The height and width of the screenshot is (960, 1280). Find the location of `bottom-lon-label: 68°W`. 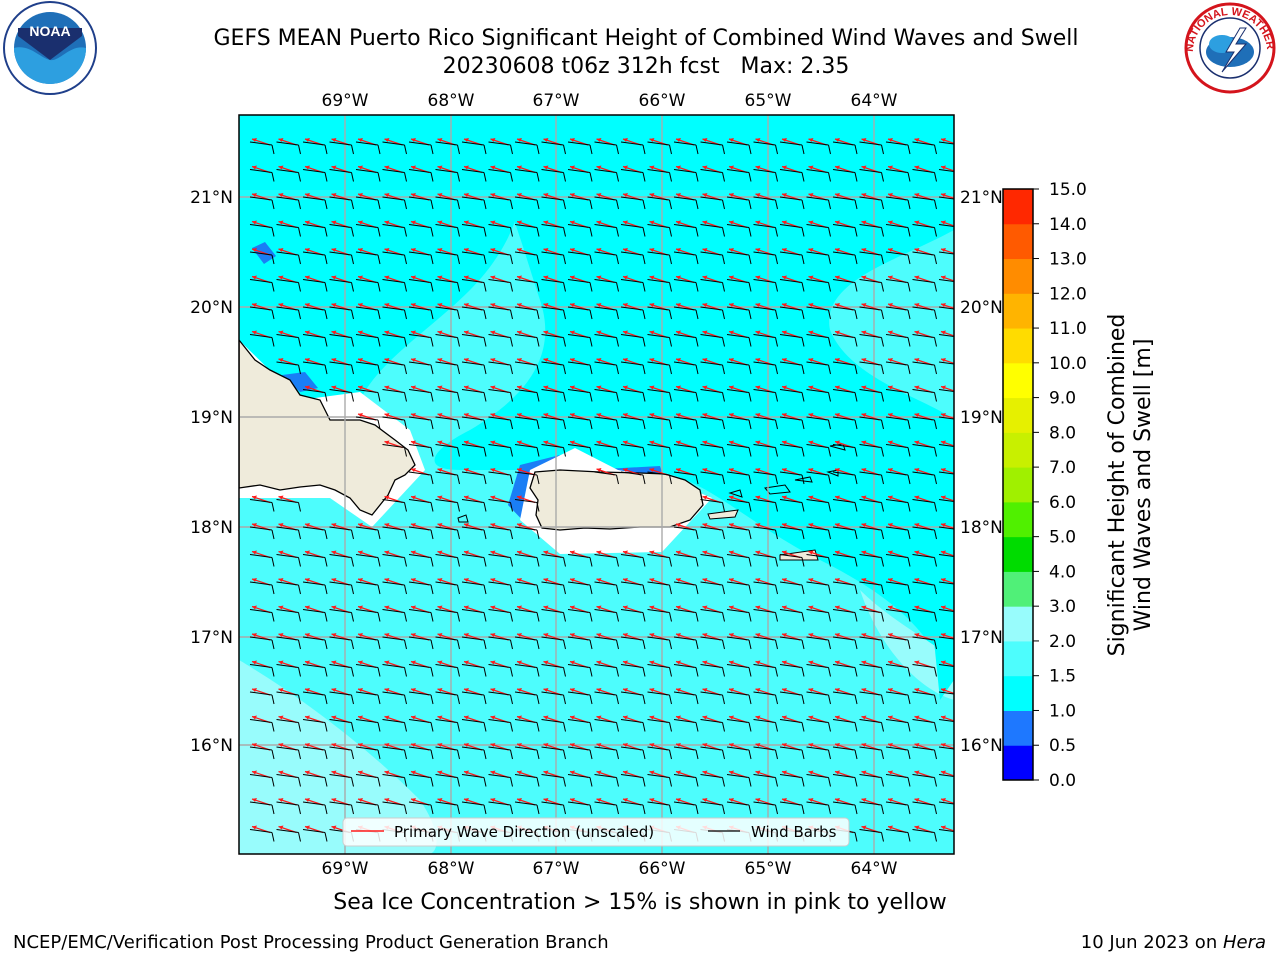

bottom-lon-label: 68°W is located at coordinates (451, 869).